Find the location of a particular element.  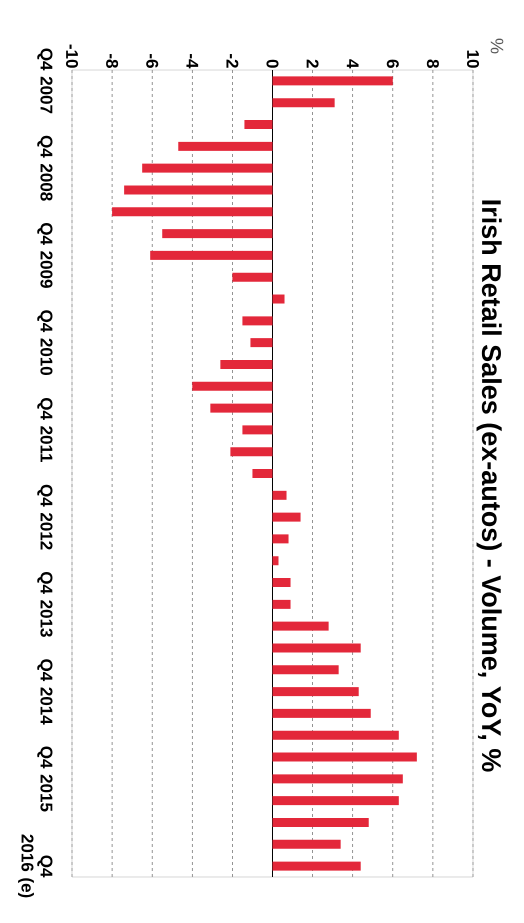

y-tick-label: Q4 2009 is located at coordinates (44, 255).